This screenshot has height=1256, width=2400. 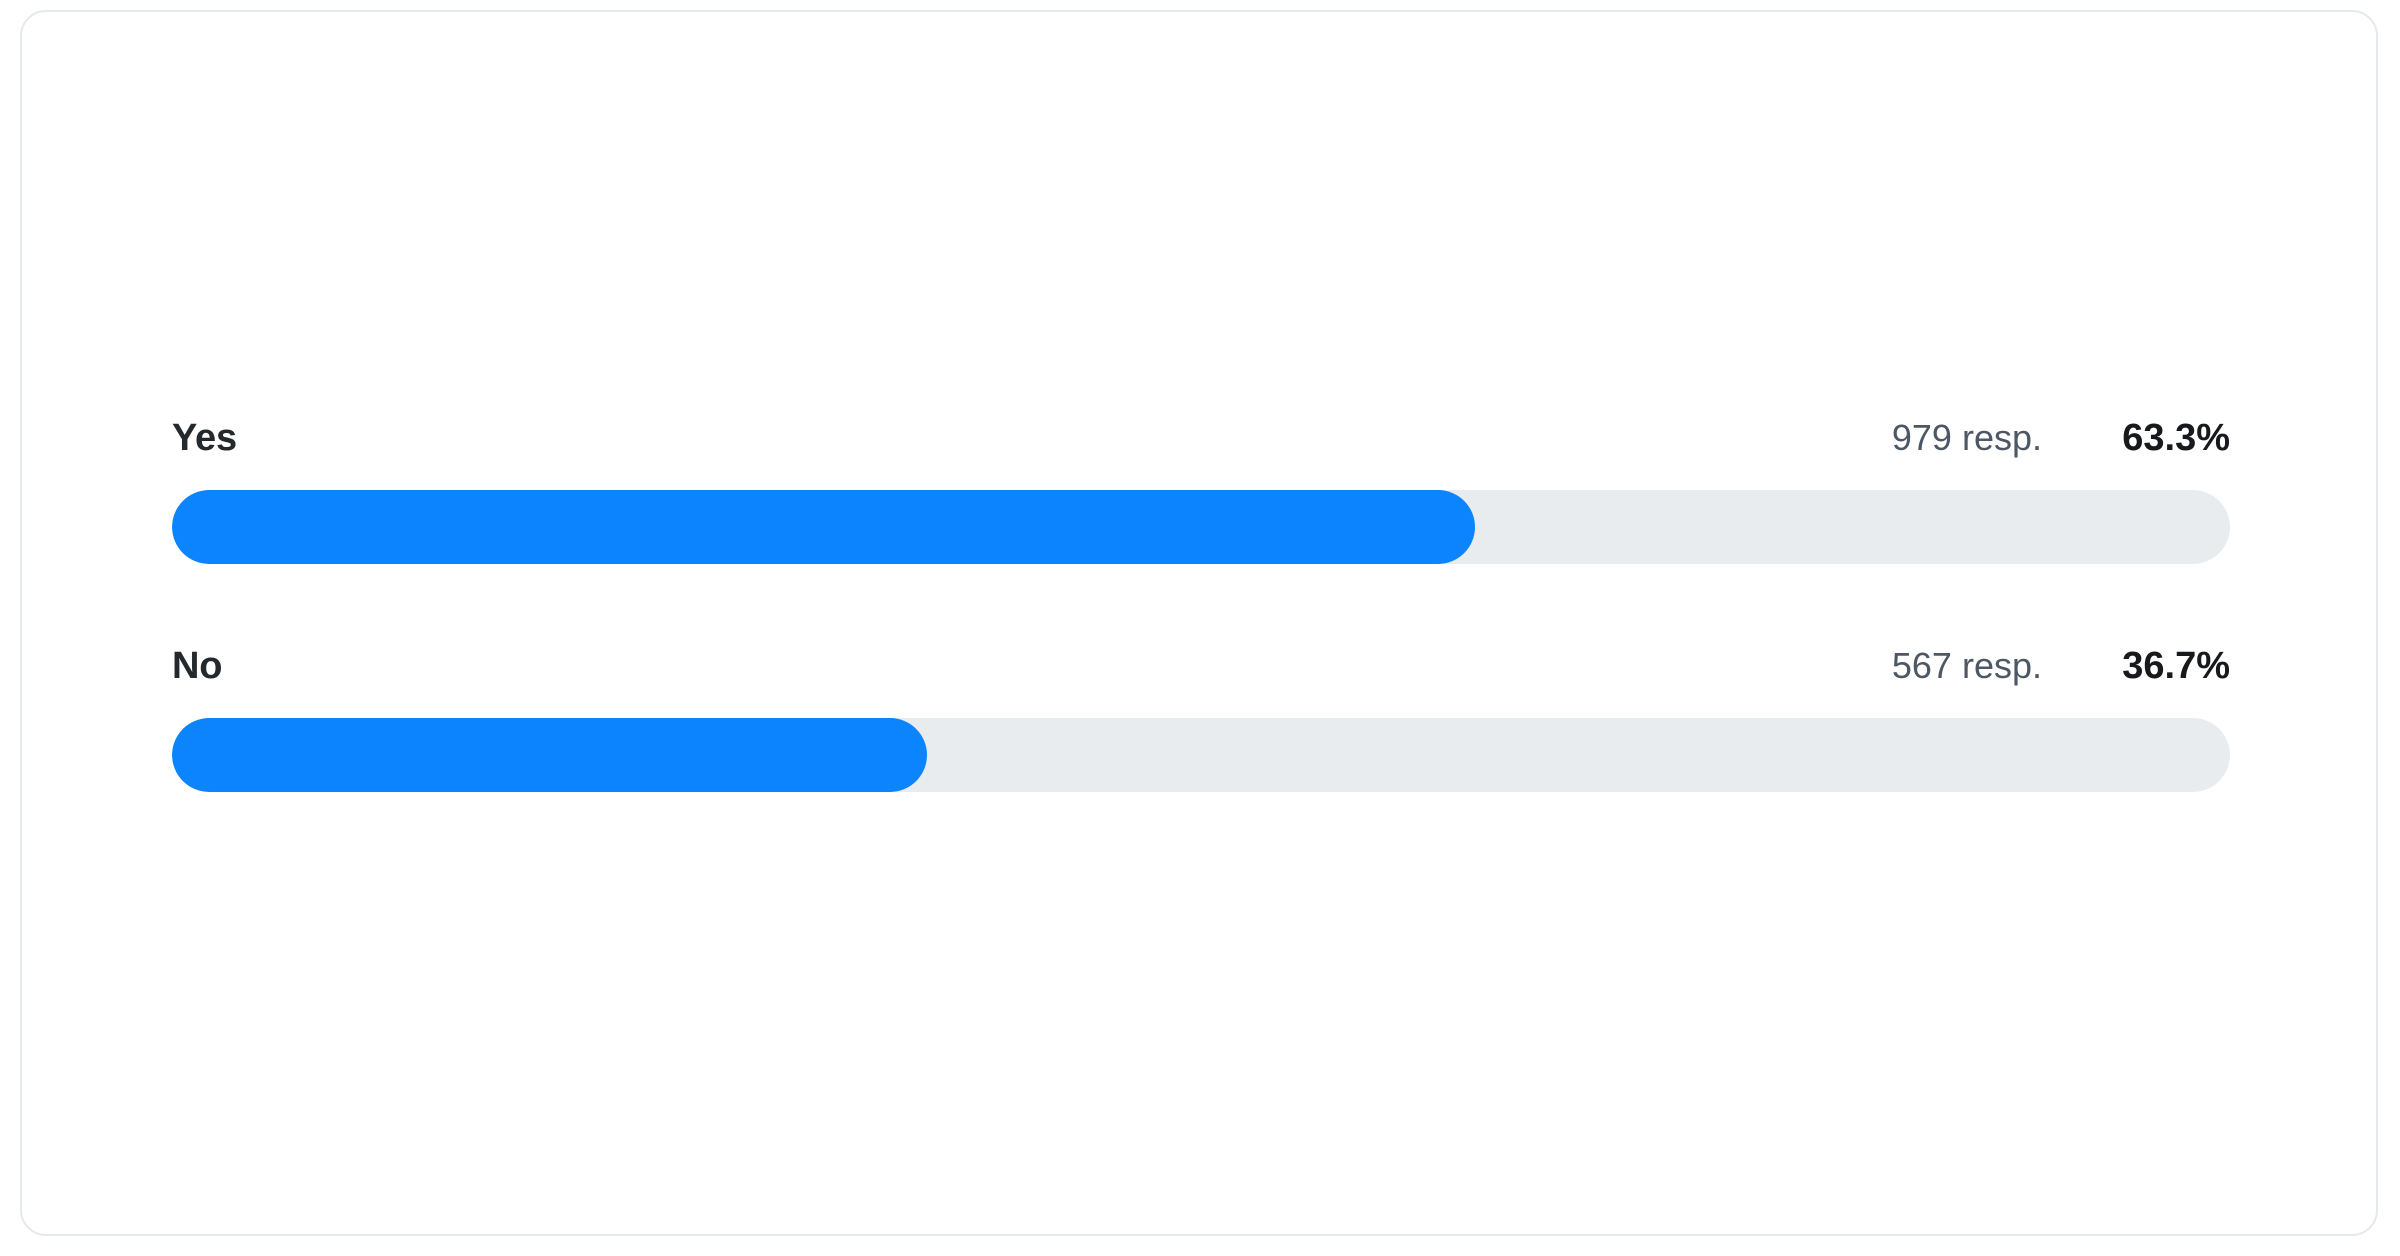 What do you see at coordinates (1201, 717) in the screenshot?
I see `poll-option-row: No 567 resp. 36.7%` at bounding box center [1201, 717].